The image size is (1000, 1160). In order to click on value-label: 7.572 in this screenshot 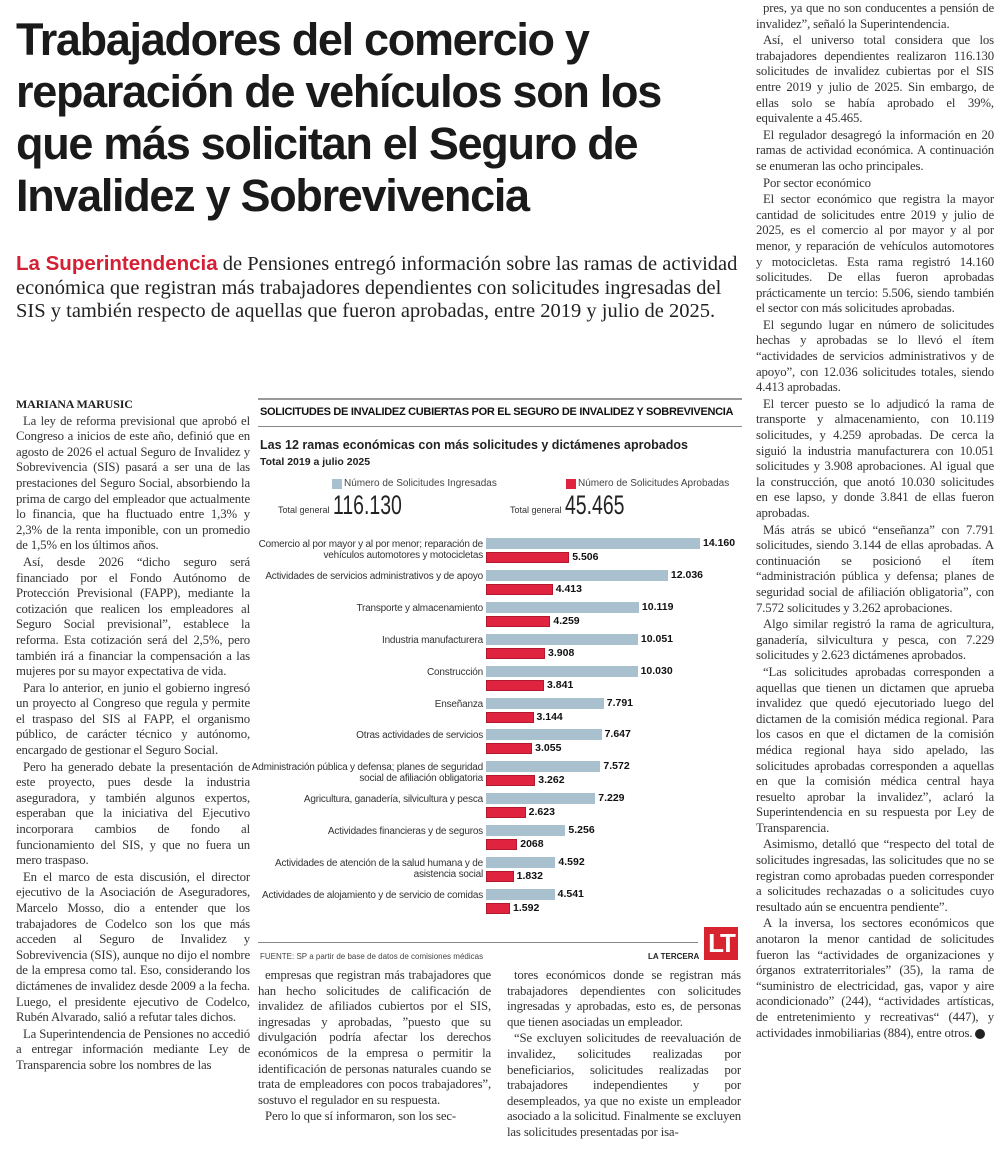, I will do `click(616, 766)`.